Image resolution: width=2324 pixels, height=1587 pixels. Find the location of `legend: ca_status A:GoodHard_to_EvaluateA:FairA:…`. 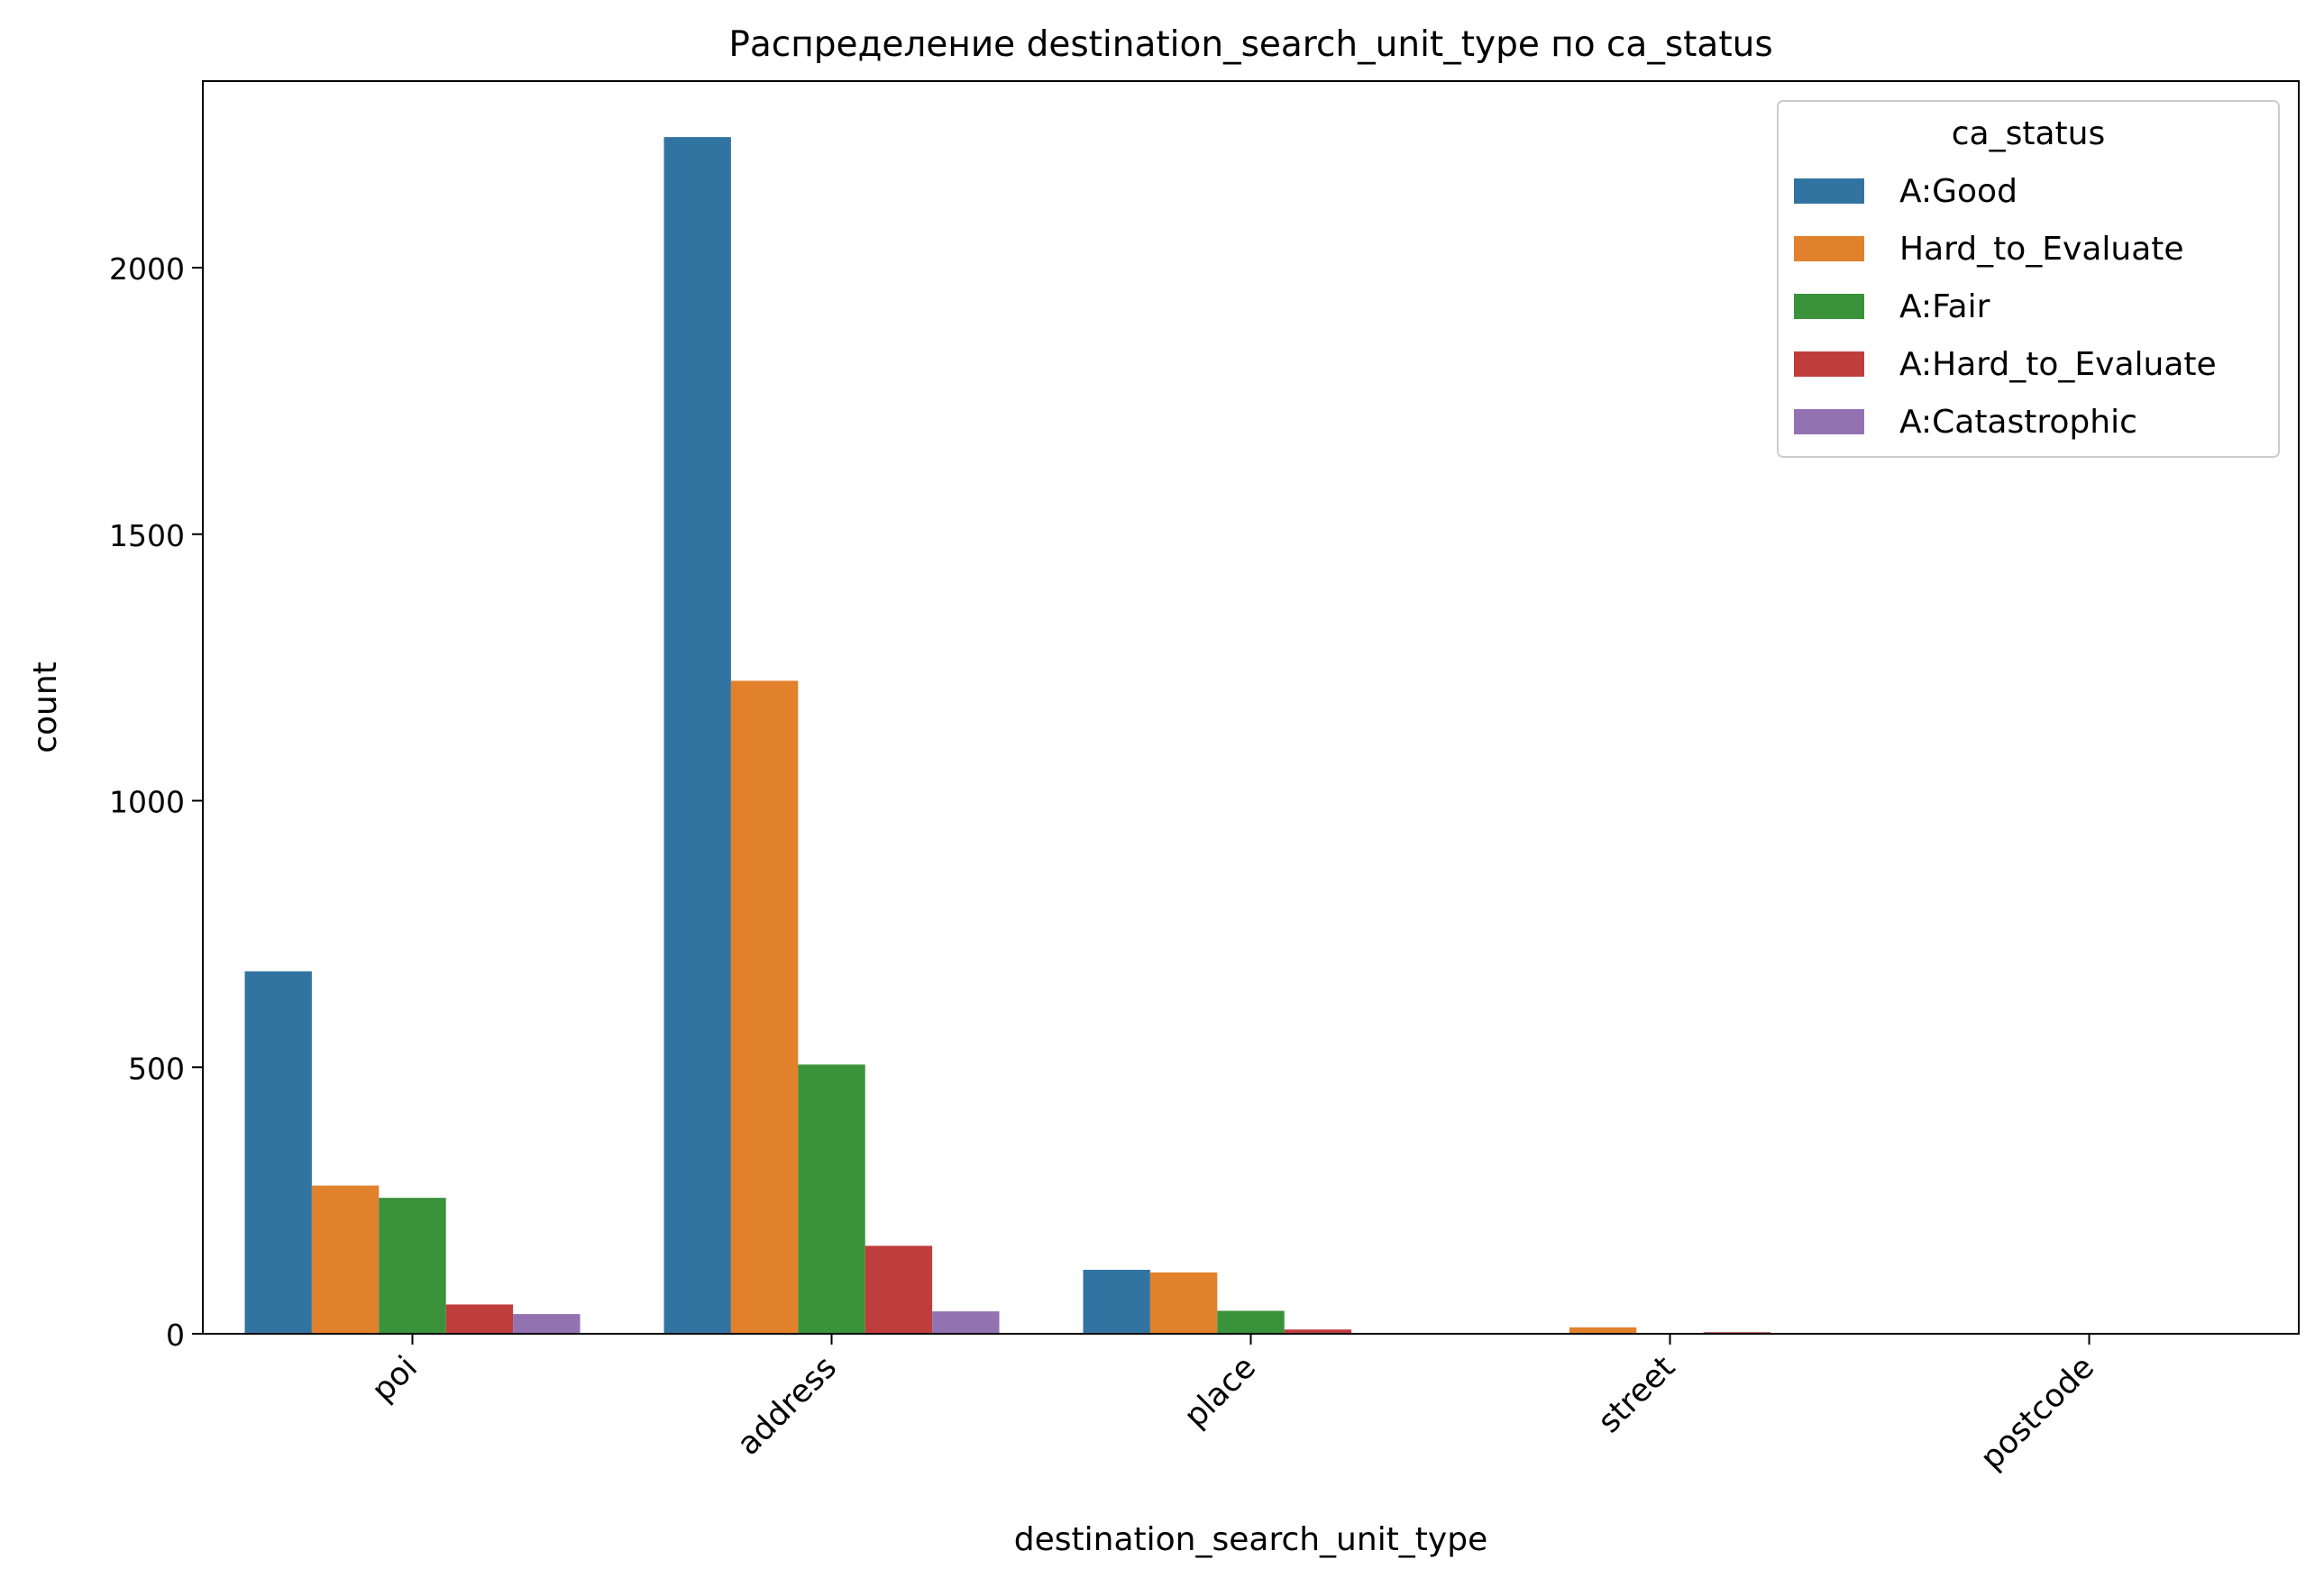

legend: ca_status A:GoodHard_to_EvaluateA:FairA:… is located at coordinates (2029, 279).